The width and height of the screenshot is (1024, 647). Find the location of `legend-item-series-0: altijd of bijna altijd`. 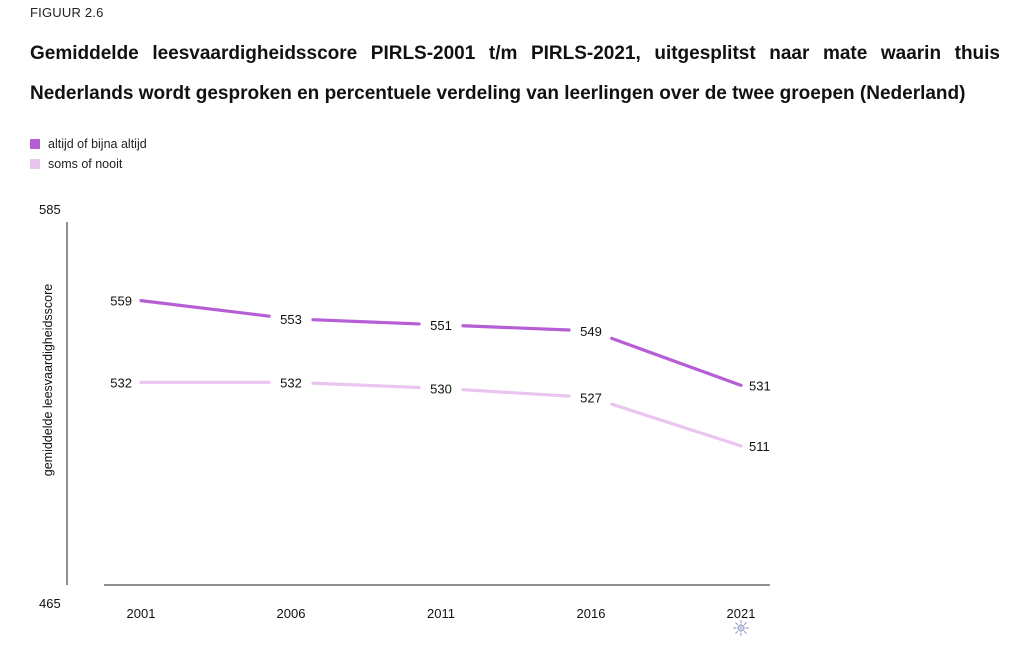

legend-item-series-0: altijd of bijna altijd is located at coordinates (88, 144).